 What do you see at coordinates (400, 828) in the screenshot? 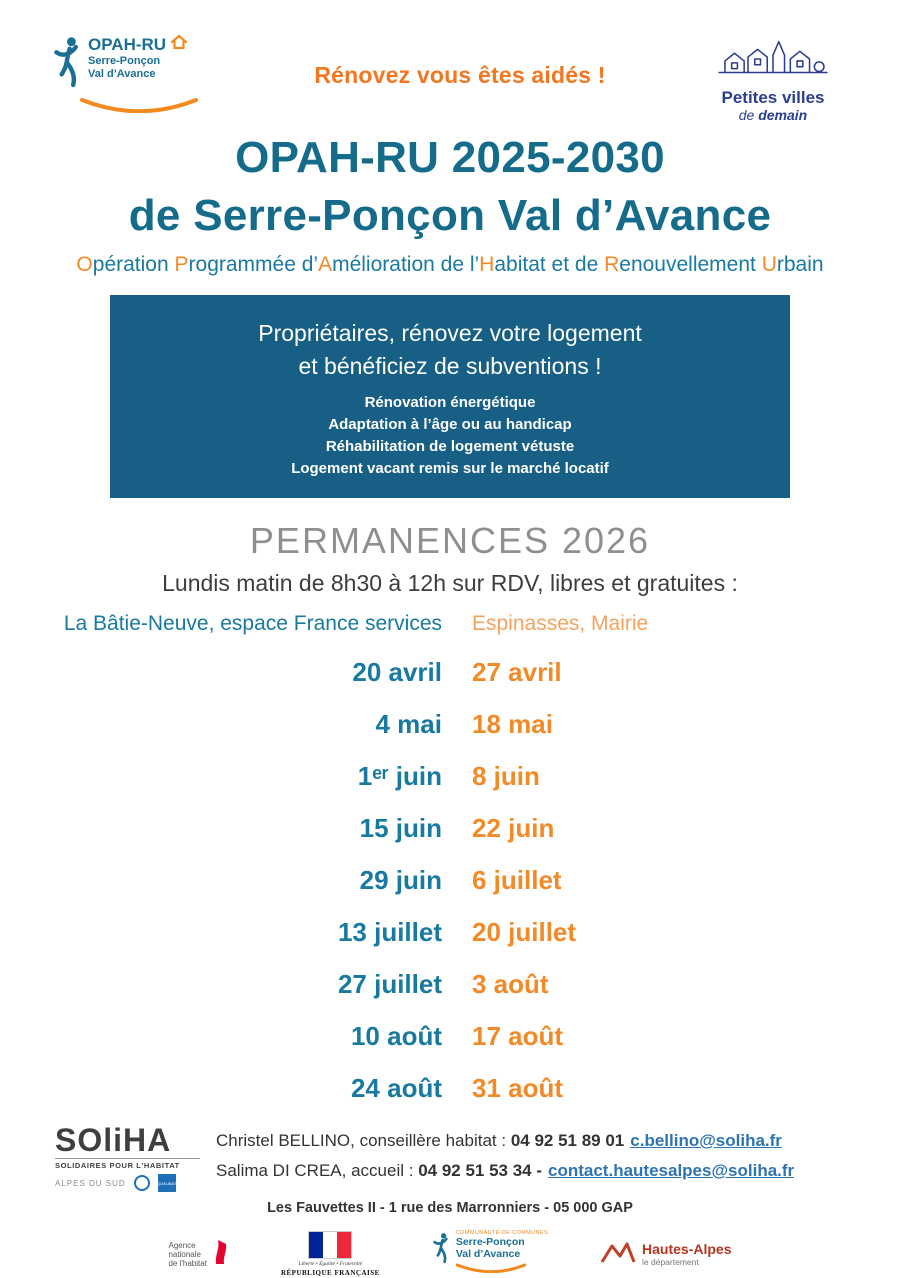
I see `date-item: 15 juin` at bounding box center [400, 828].